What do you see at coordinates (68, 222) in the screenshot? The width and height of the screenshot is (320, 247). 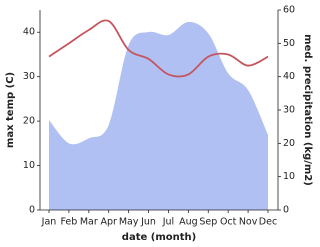 I see `x-tick-label: Feb` at bounding box center [68, 222].